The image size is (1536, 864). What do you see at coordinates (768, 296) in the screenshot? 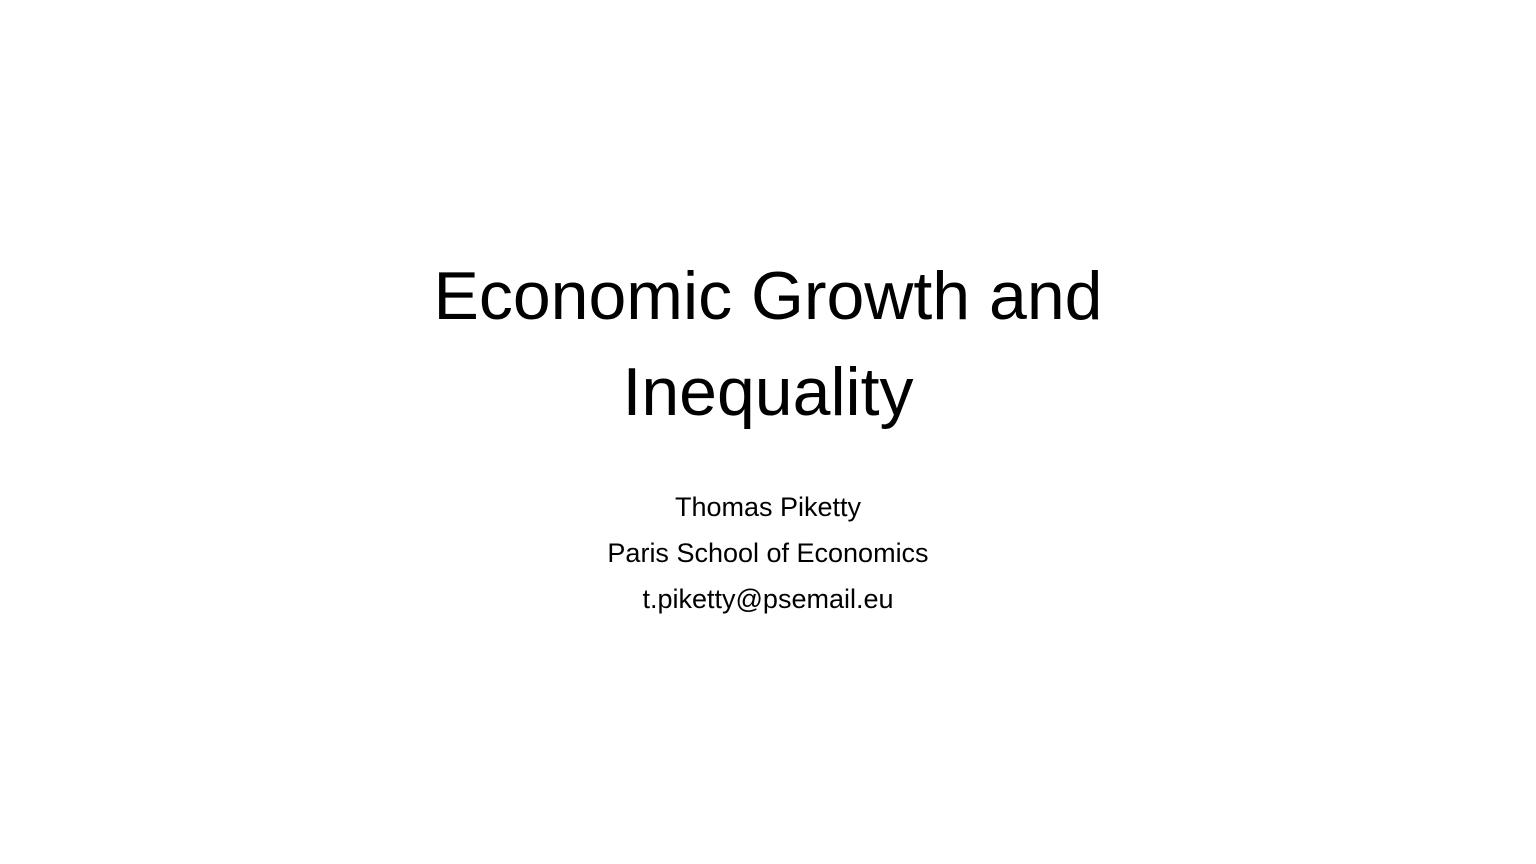
I see `slide-title-line-1: Economic Growth and` at bounding box center [768, 296].